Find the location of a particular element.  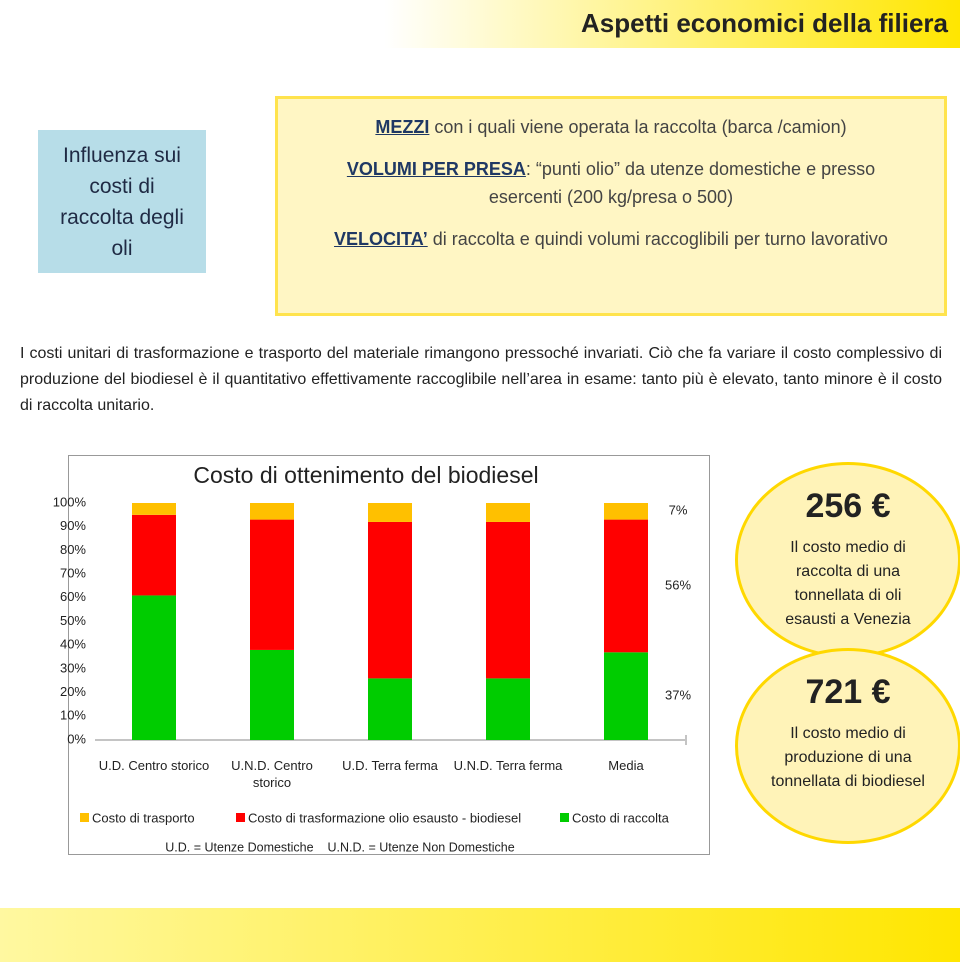

page-title: Aspetti economici della filiera is located at coordinates (764, 23).